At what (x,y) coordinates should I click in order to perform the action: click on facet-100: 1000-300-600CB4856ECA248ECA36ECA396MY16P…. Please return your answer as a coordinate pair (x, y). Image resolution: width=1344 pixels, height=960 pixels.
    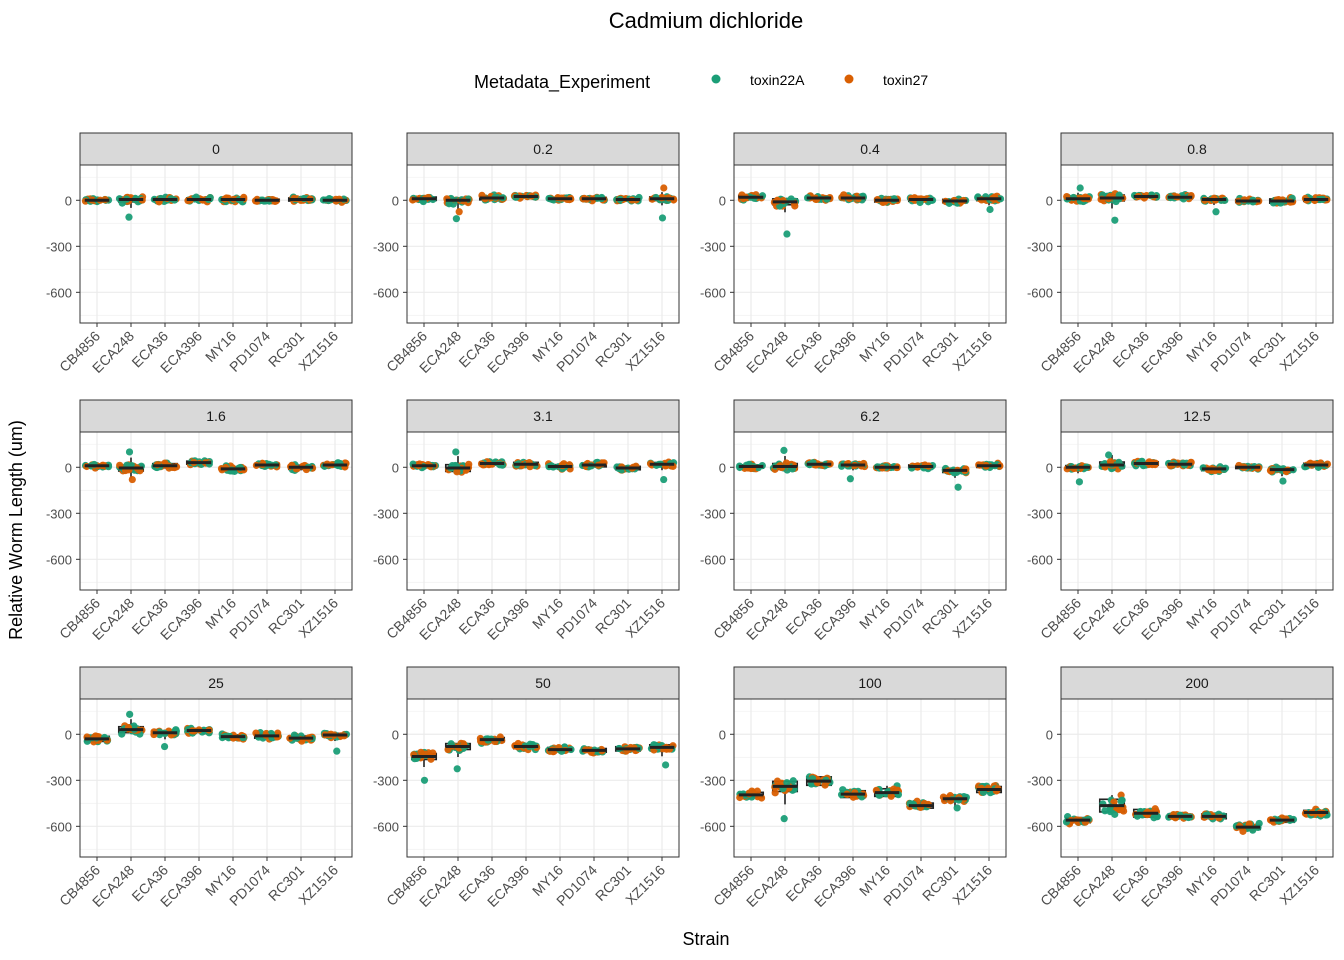
    Looking at the image, I should click on (853, 788).